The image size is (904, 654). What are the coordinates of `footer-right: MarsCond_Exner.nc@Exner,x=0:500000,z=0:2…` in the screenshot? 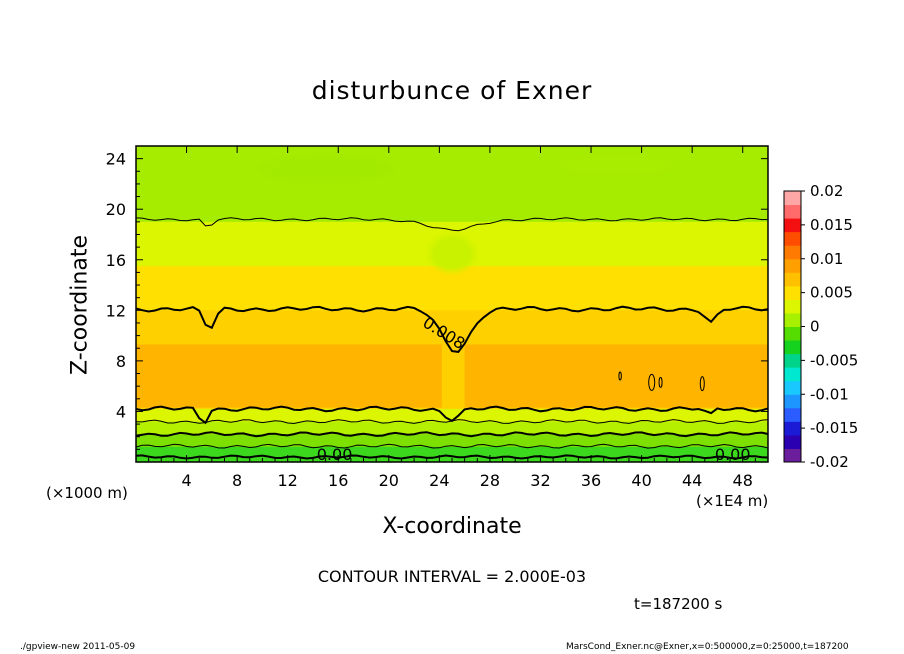 It's located at (707, 647).